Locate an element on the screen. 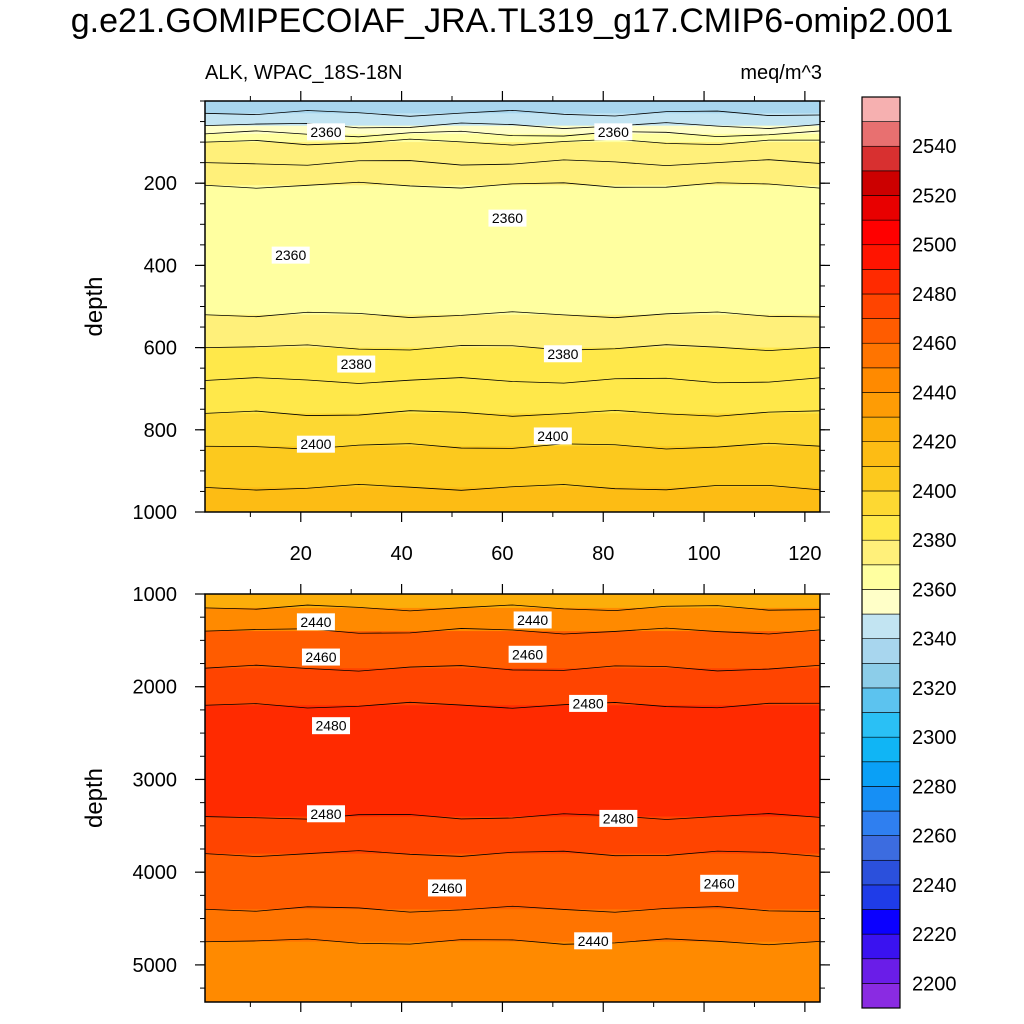 This screenshot has height=1024, width=1024. colorbar-tick-label: 2220 is located at coordinates (934, 935).